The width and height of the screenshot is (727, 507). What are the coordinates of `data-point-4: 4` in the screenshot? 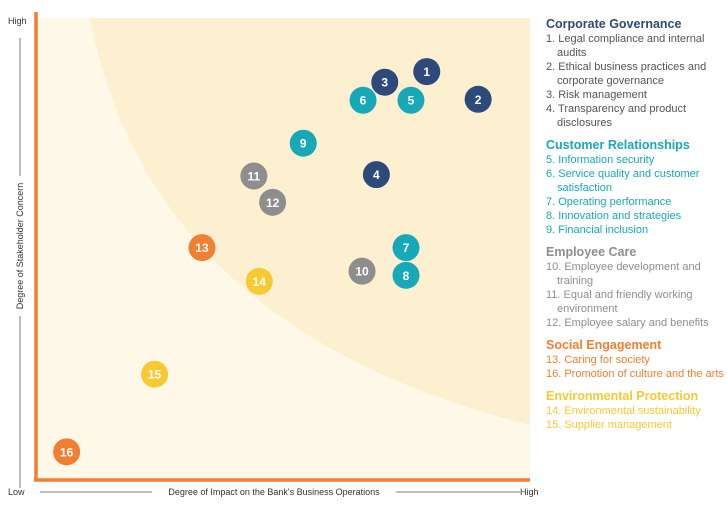 It's located at (376, 175).